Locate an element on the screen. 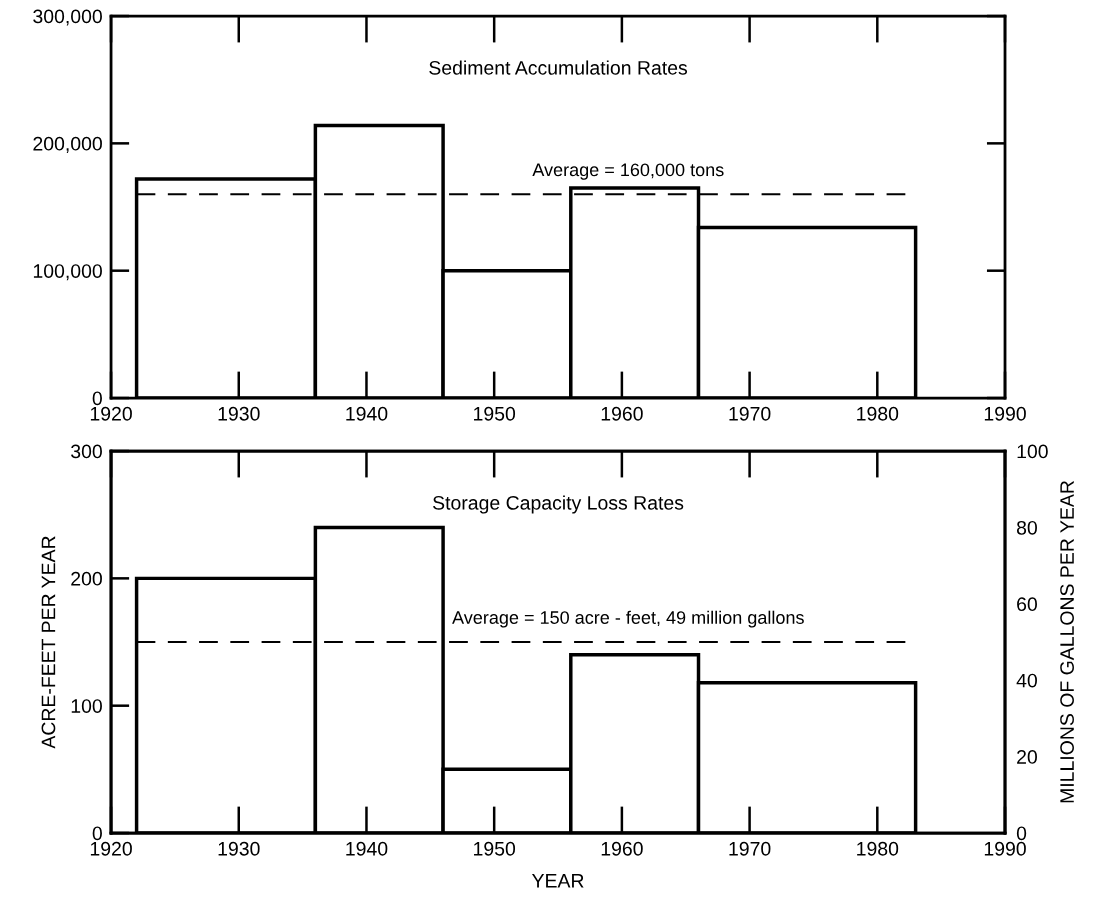  y2-tick-label: 40 is located at coordinates (1026, 680).